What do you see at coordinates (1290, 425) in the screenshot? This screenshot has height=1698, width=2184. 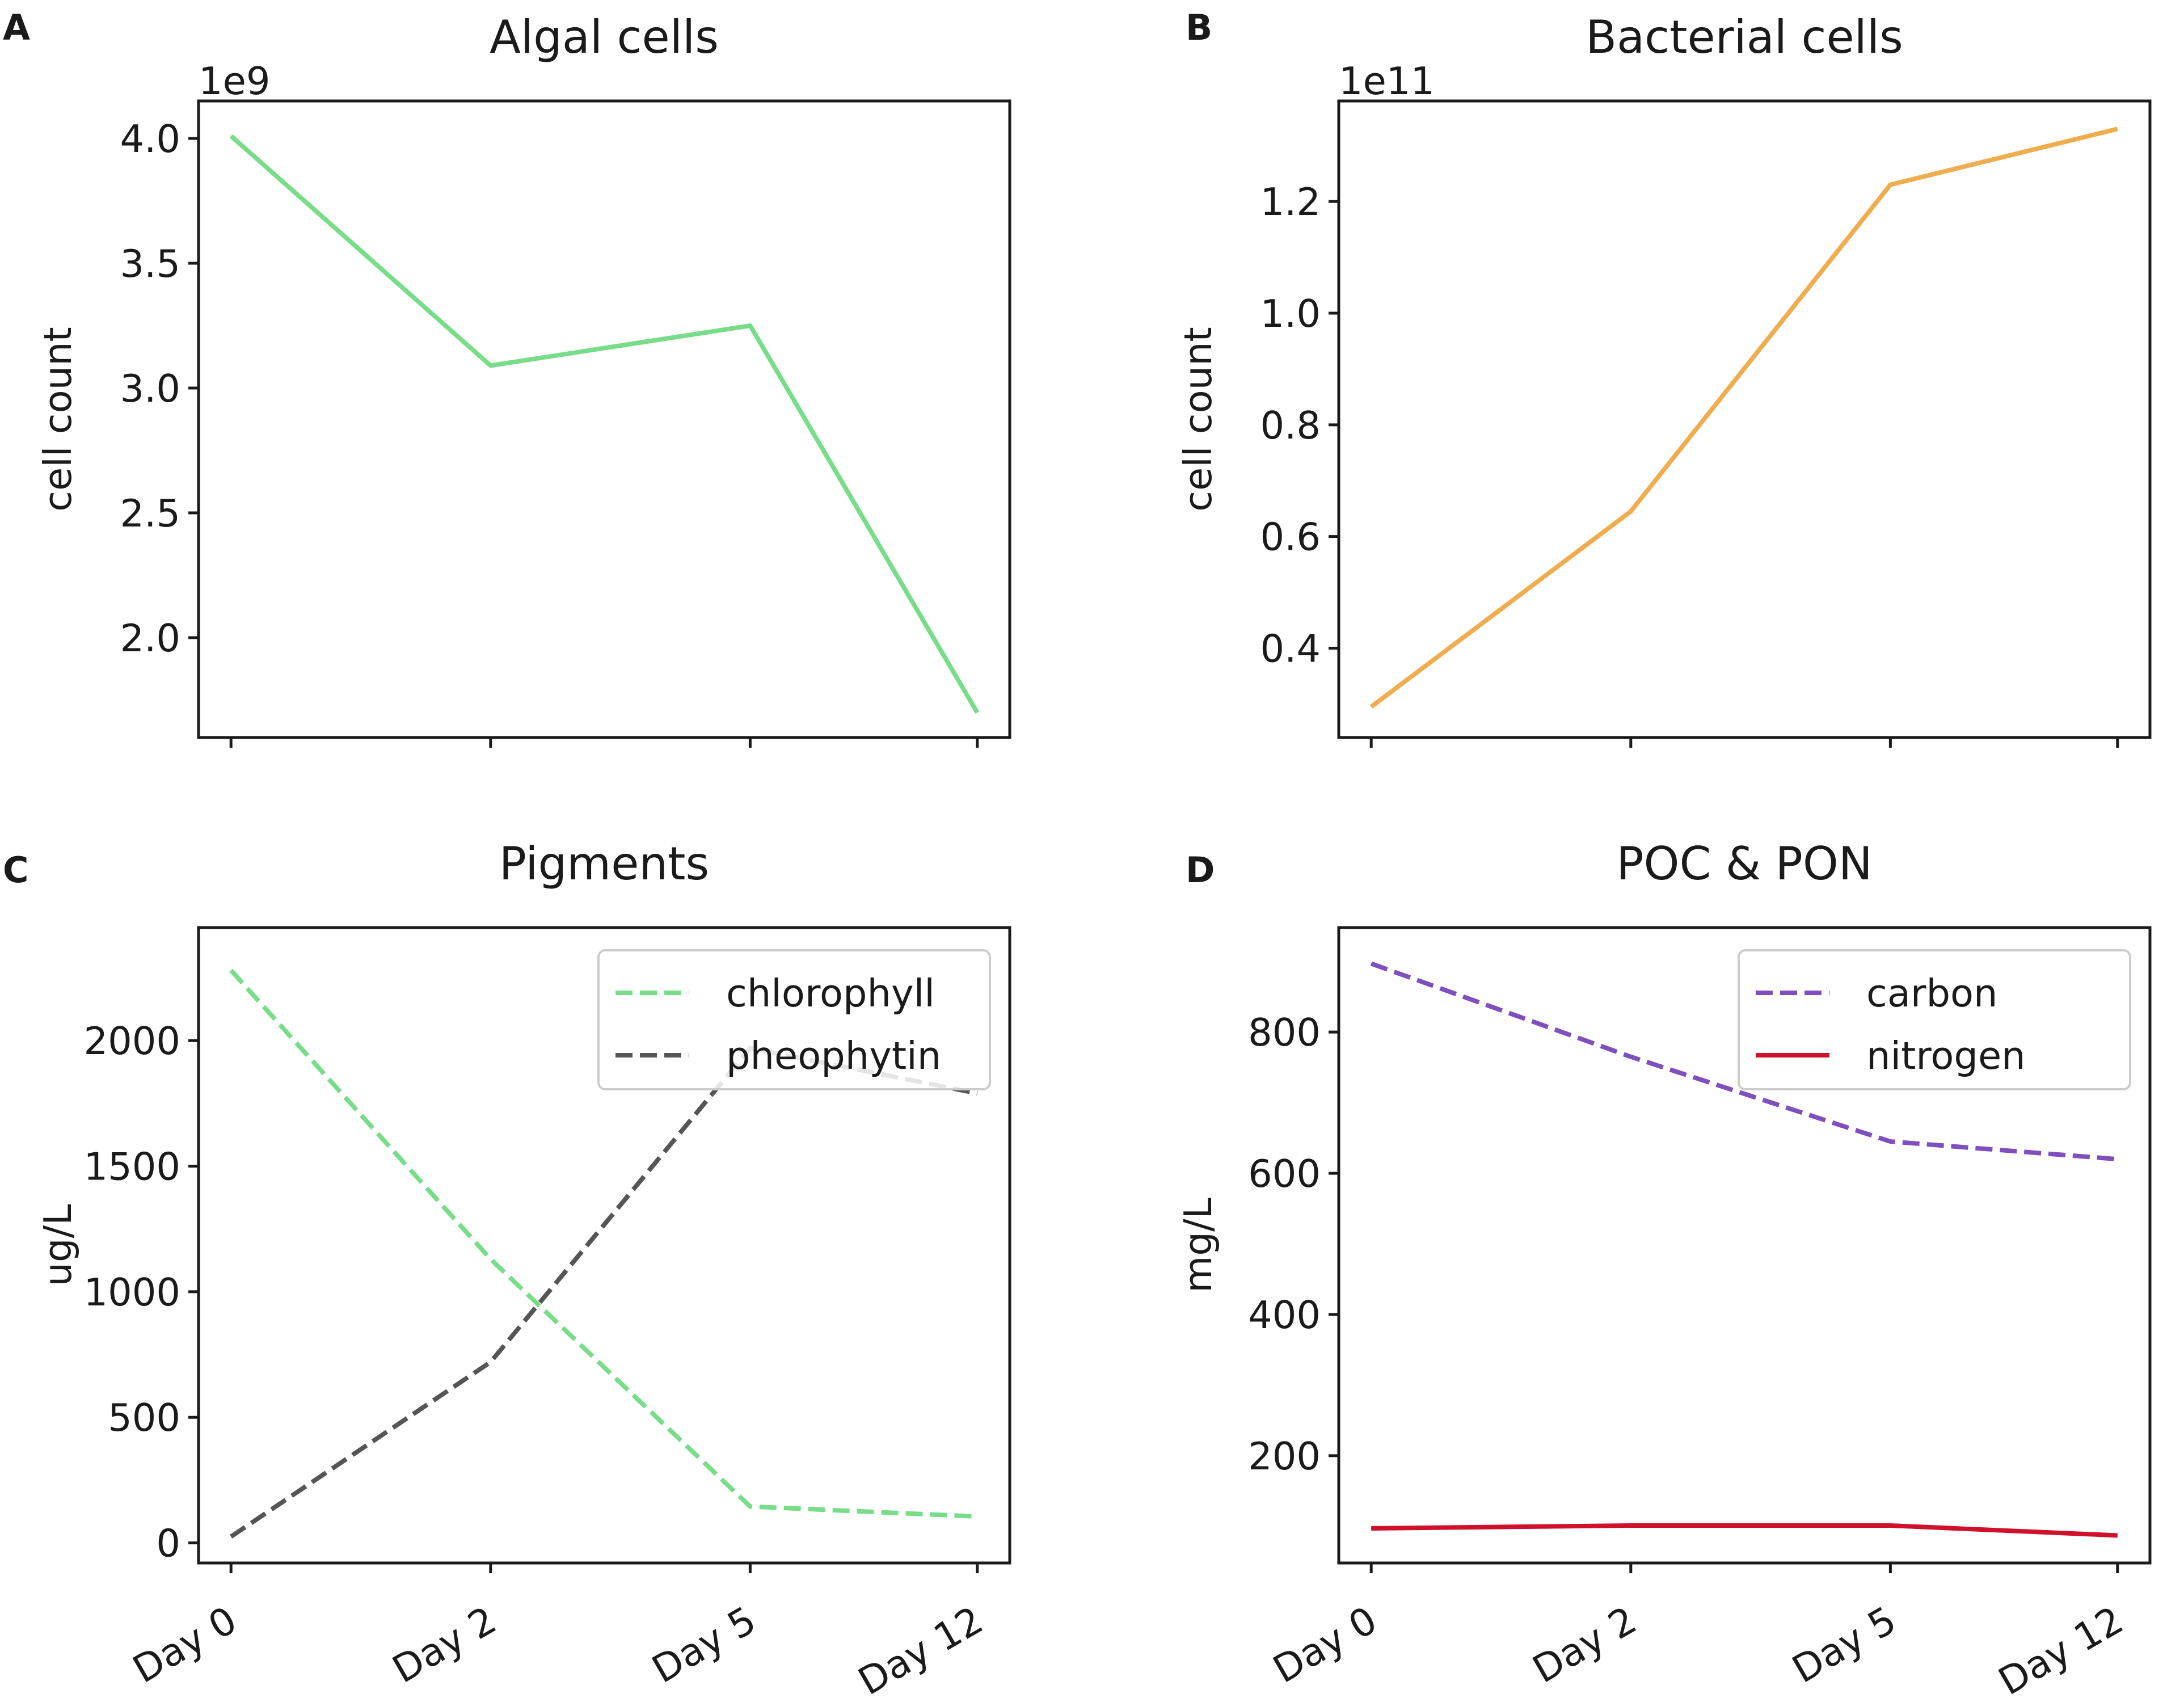 I see `y-tick-label: 0.8` at bounding box center [1290, 425].